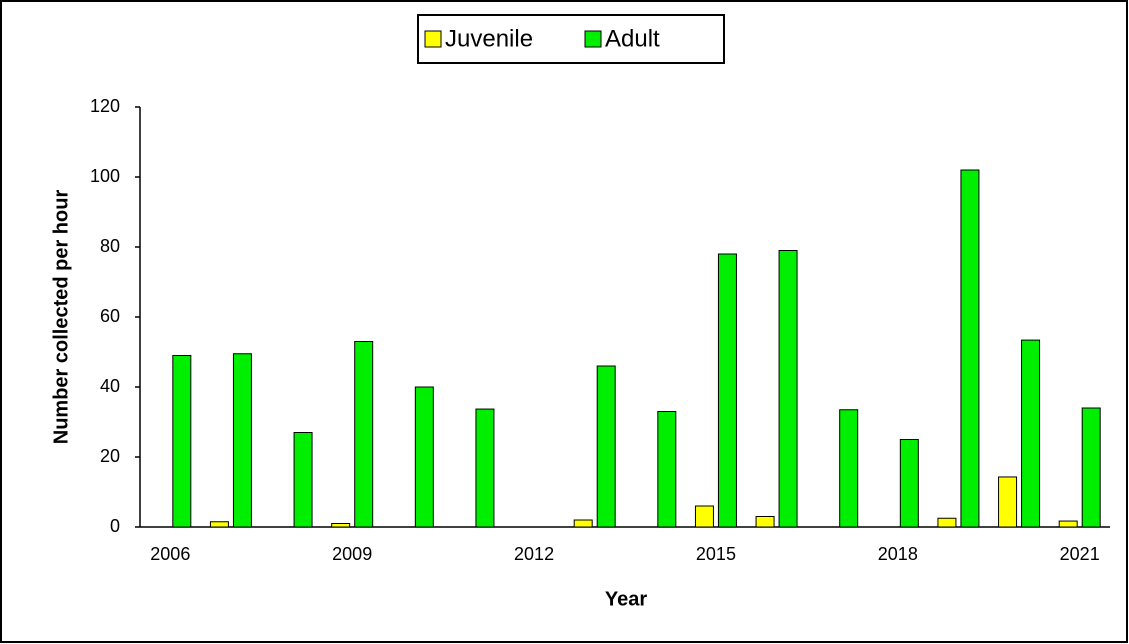 The height and width of the screenshot is (644, 1129). I want to click on x-tick-label: 2018, so click(898, 554).